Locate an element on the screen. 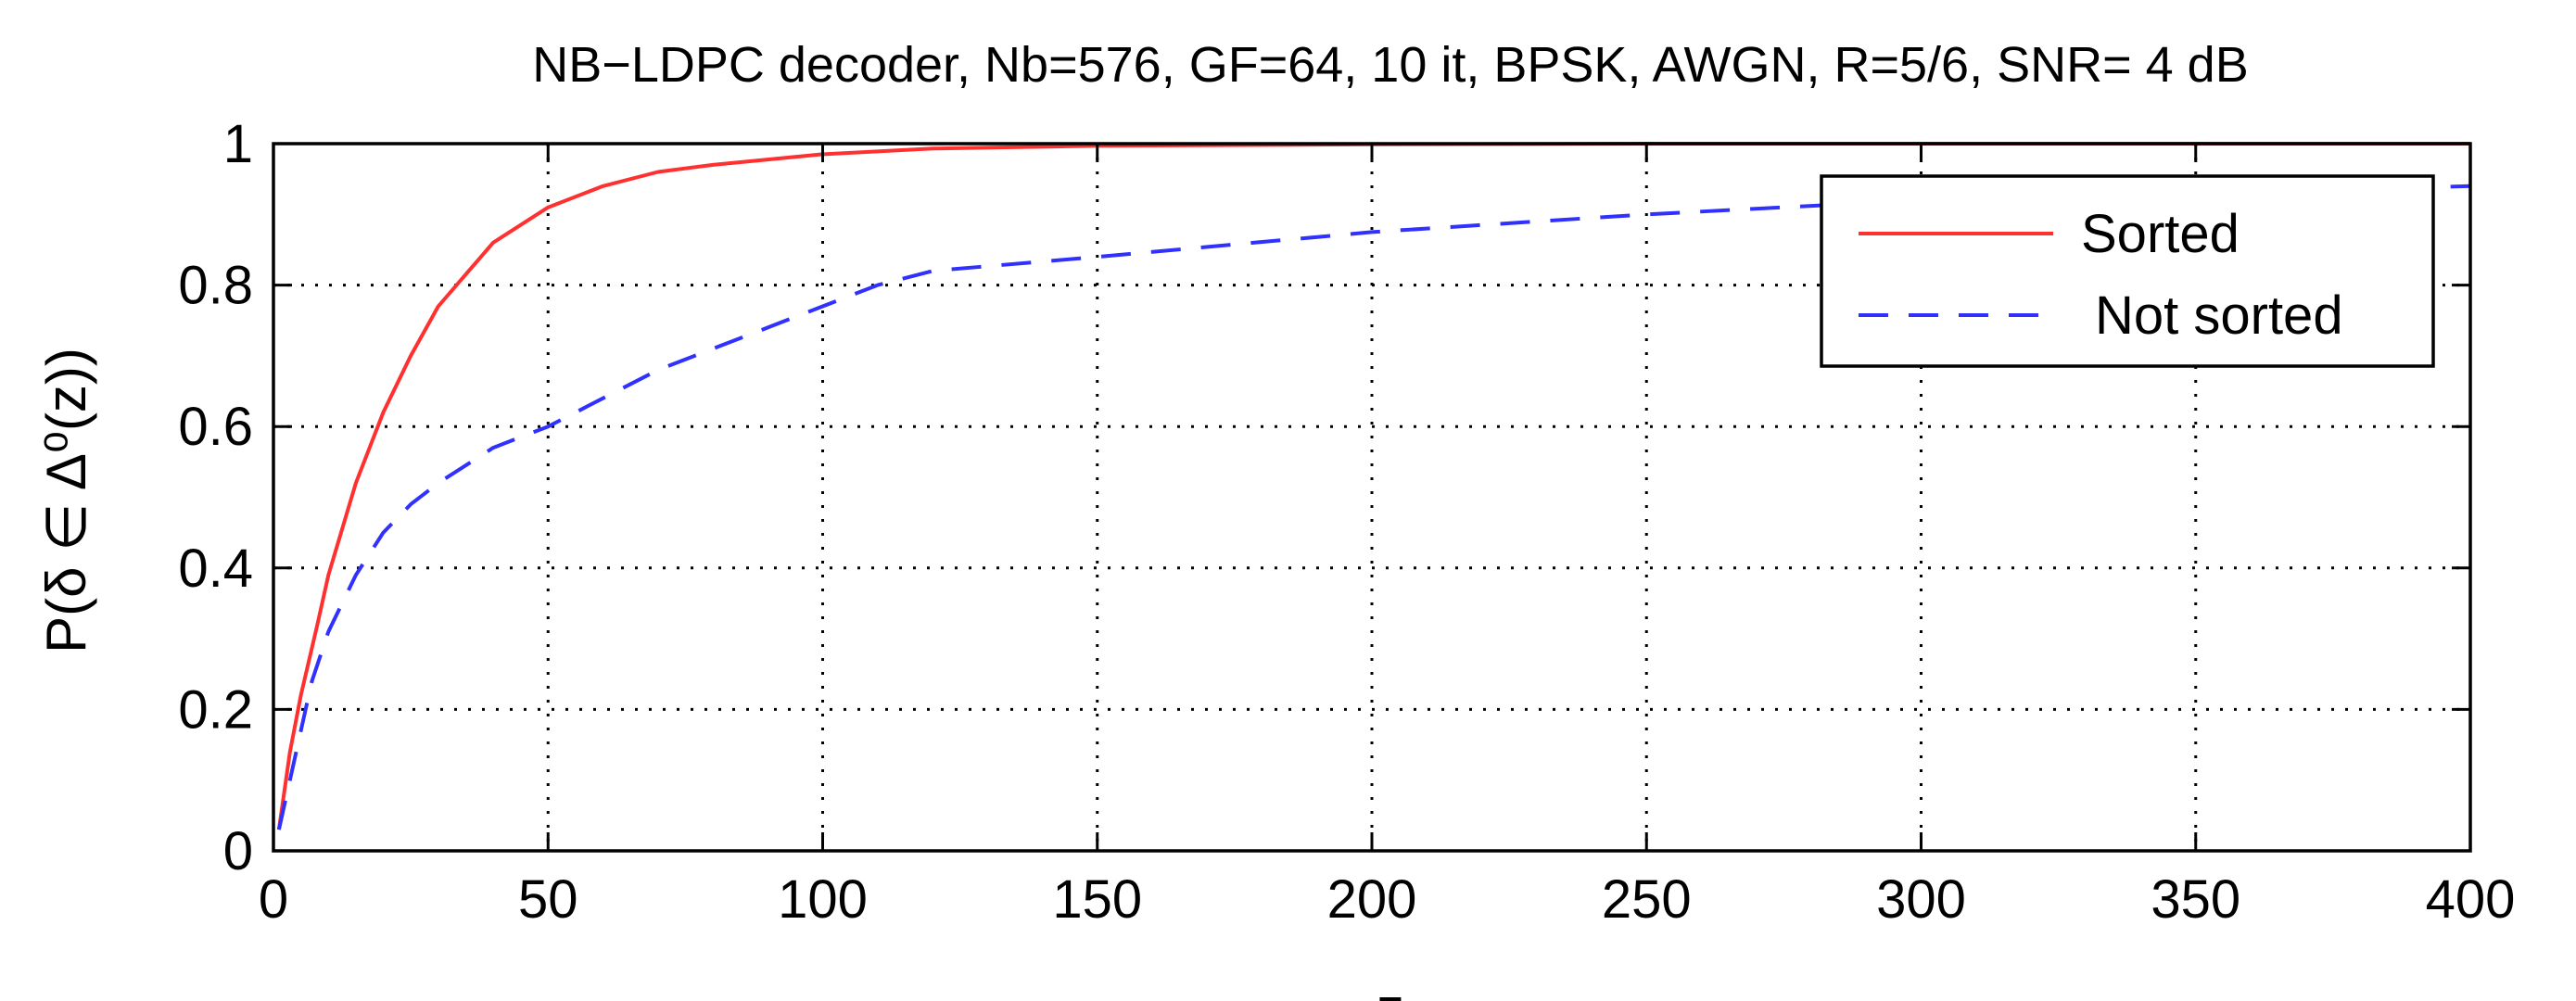 The height and width of the screenshot is (1001, 2576). x-tick-label-7: 350 is located at coordinates (2195, 900).